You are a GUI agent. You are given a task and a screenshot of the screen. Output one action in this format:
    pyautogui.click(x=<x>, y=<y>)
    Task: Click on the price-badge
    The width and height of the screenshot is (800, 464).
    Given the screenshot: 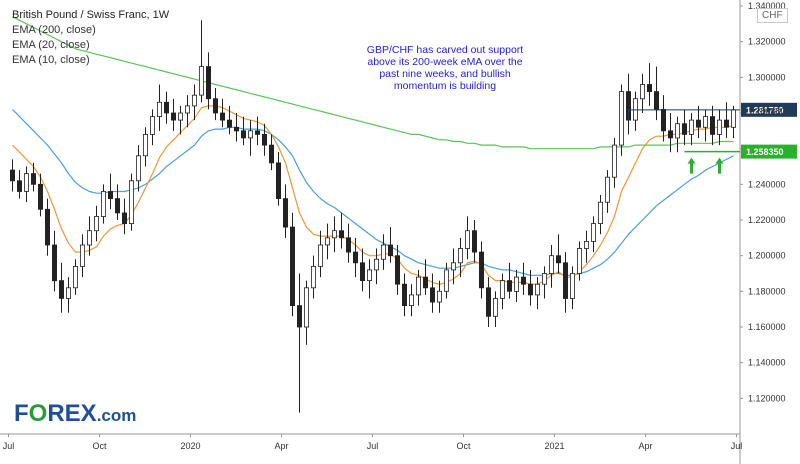 What is the action you would take?
    pyautogui.click(x=769, y=109)
    